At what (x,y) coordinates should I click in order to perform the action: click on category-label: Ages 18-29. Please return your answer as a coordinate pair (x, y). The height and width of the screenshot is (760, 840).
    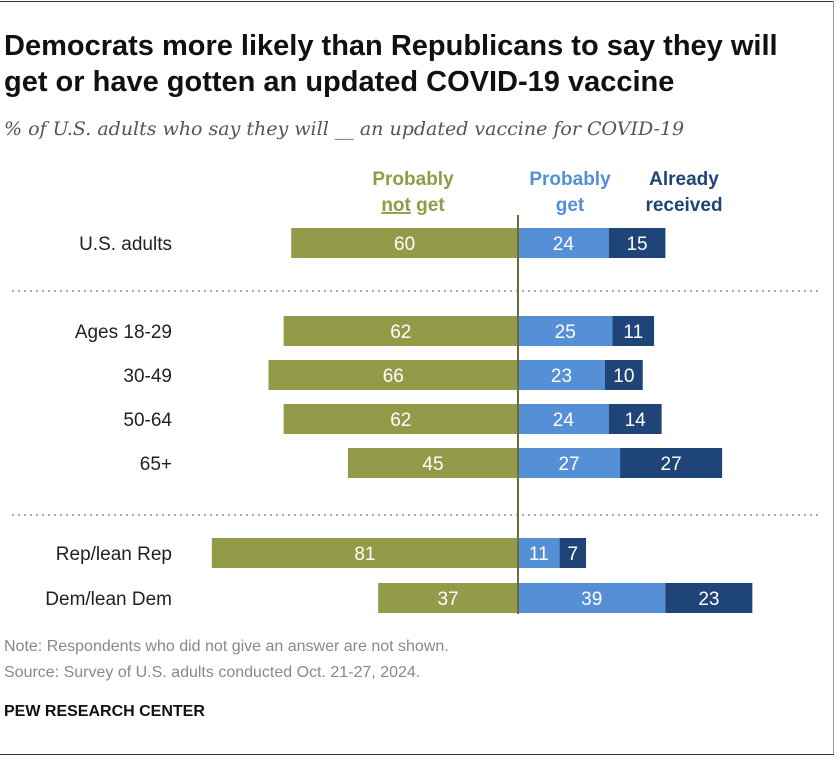
    Looking at the image, I should click on (123, 332).